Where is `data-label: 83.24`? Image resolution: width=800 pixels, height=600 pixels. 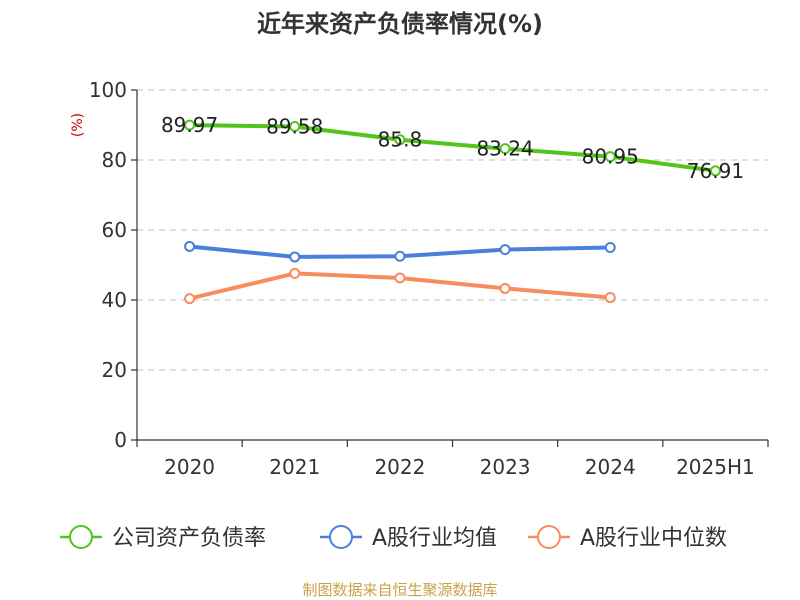
data-label: 83.24 is located at coordinates (504, 149).